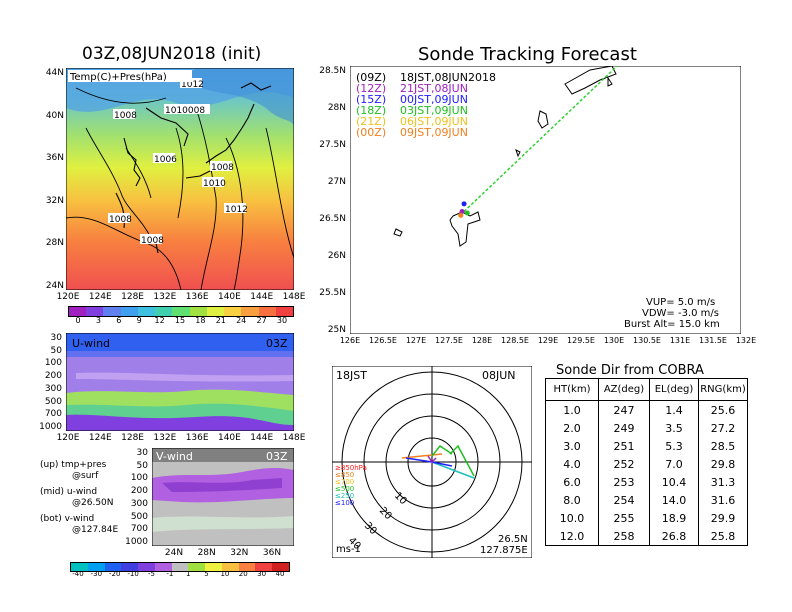 Image resolution: width=792 pixels, height=612 pixels. I want to click on axis-tick-label: 28N, so click(336, 108).